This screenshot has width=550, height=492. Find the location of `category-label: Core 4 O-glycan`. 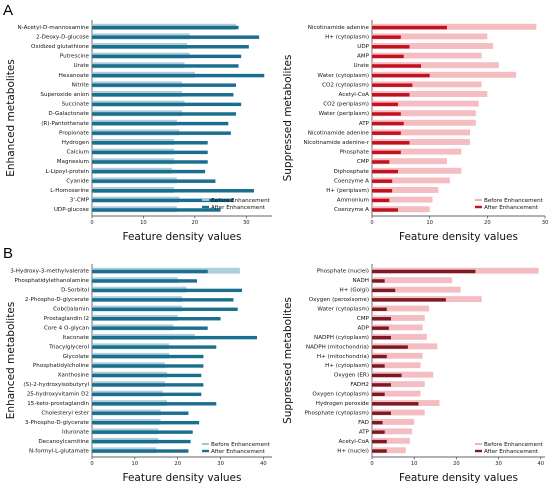

category-label: Core 4 O-glycan is located at coordinates (67, 328).